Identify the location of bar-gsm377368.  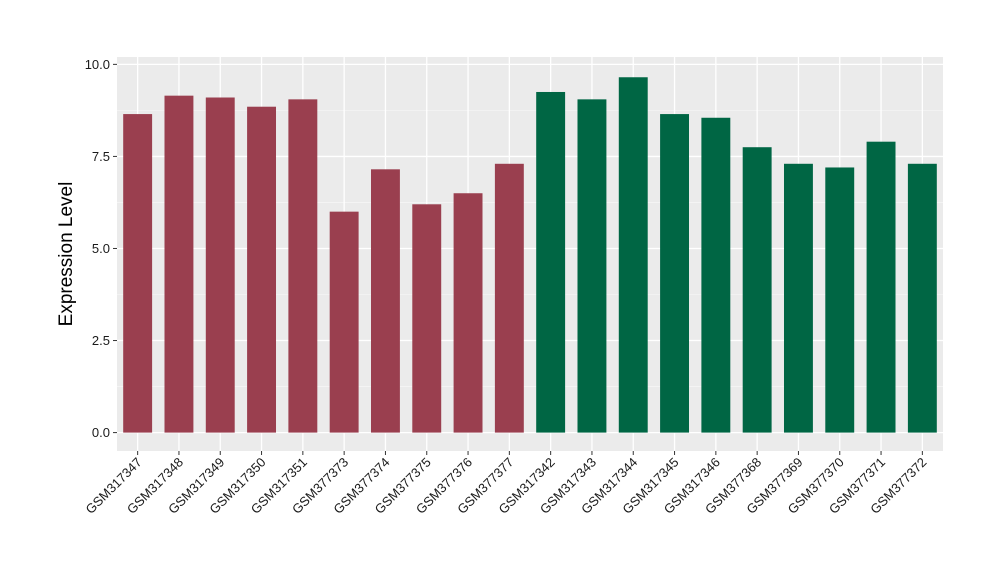
(757, 290).